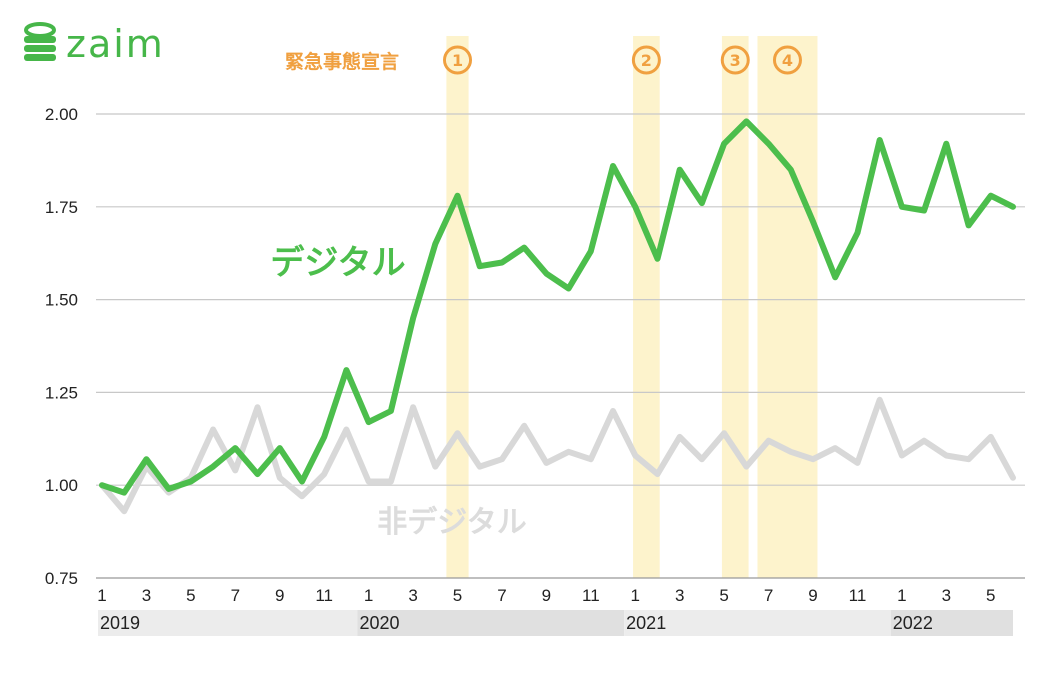 This screenshot has height=680, width=1060. What do you see at coordinates (61, 485) in the screenshot?
I see `y-tick-label: 1.00` at bounding box center [61, 485].